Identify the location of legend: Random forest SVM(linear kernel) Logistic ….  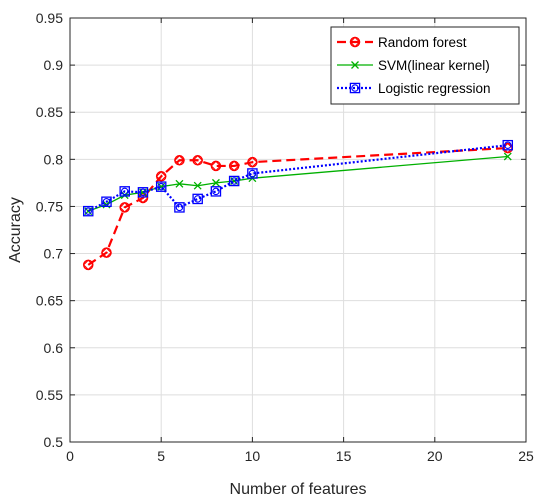
(425, 65).